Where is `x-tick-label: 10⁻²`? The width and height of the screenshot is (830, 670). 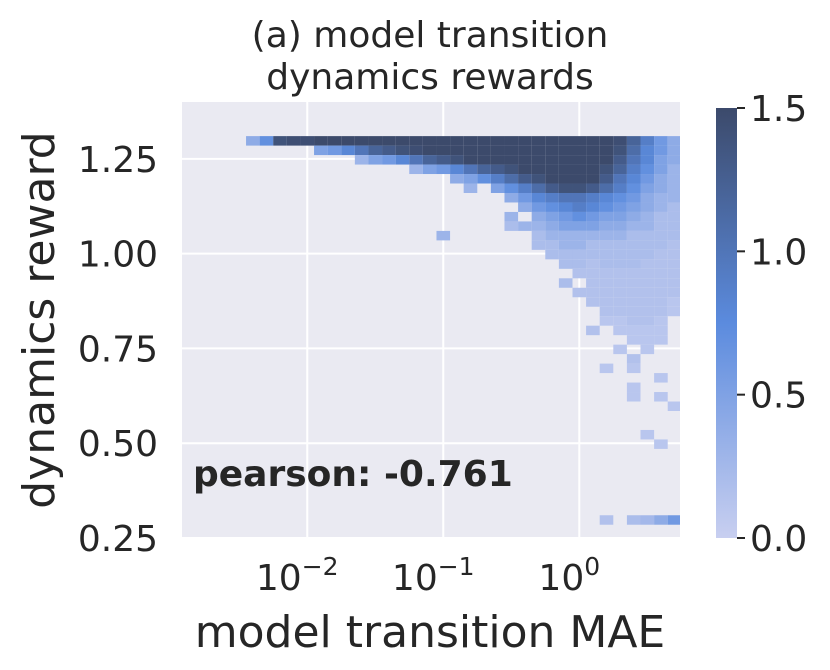 x-tick-label: 10⁻² is located at coordinates (297, 575).